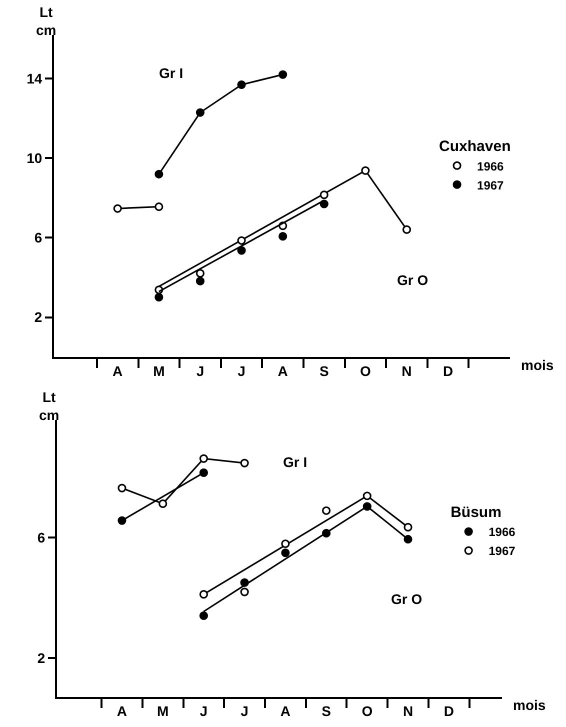  I want to click on legend-title: Cuxhaven, so click(475, 147).